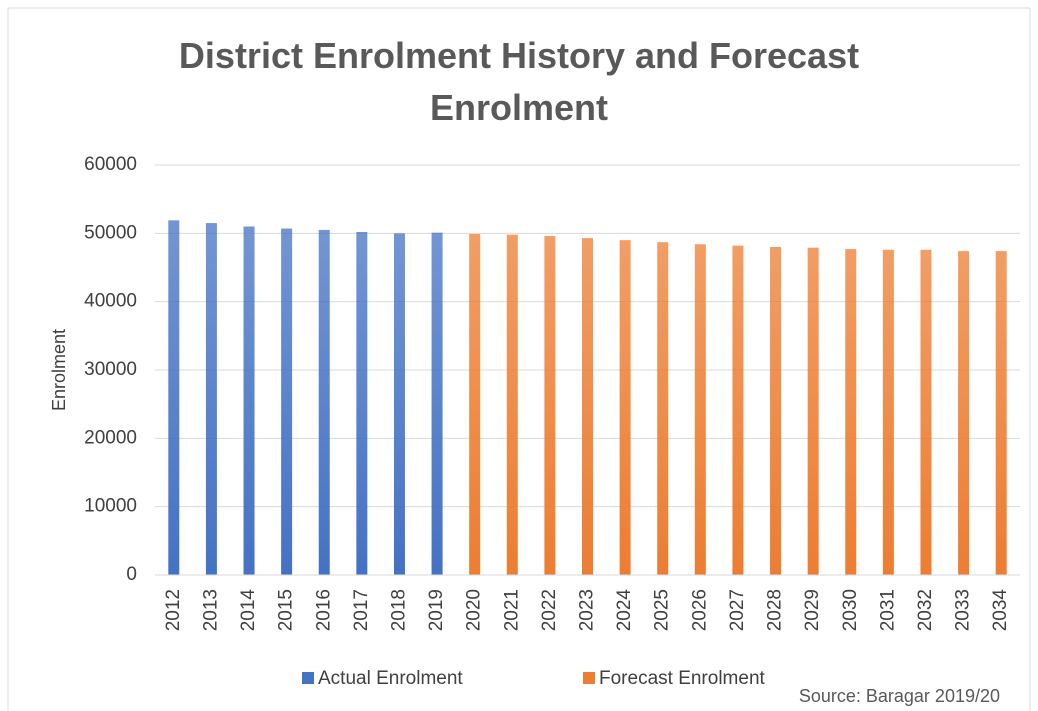 This screenshot has height=711, width=1038. Describe the element at coordinates (110, 437) in the screenshot. I see `y-tick-label: 20000` at that location.